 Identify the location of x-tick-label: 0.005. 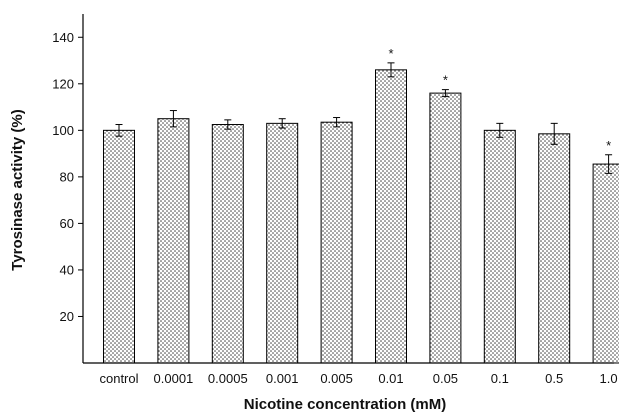
(336, 378).